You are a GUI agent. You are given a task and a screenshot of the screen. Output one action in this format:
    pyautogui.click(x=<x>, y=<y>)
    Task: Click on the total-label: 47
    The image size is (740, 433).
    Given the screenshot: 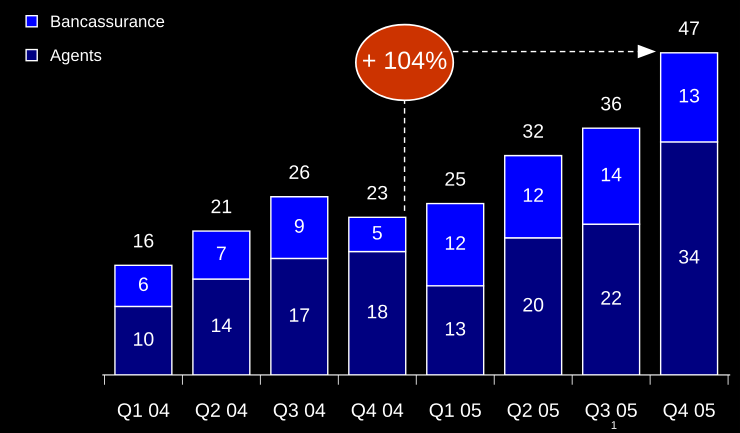 What is the action you would take?
    pyautogui.click(x=688, y=28)
    